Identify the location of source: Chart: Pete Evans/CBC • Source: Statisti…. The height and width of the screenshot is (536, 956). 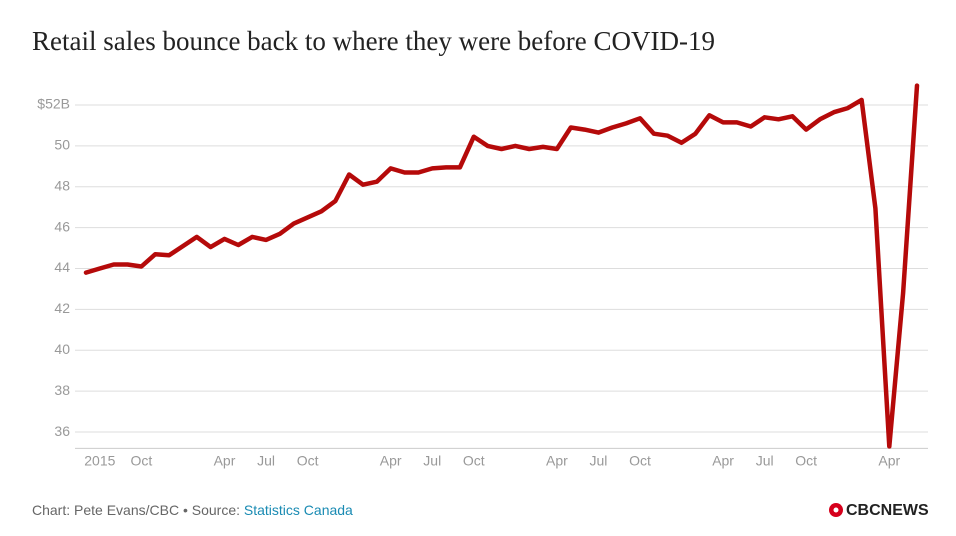
(192, 510).